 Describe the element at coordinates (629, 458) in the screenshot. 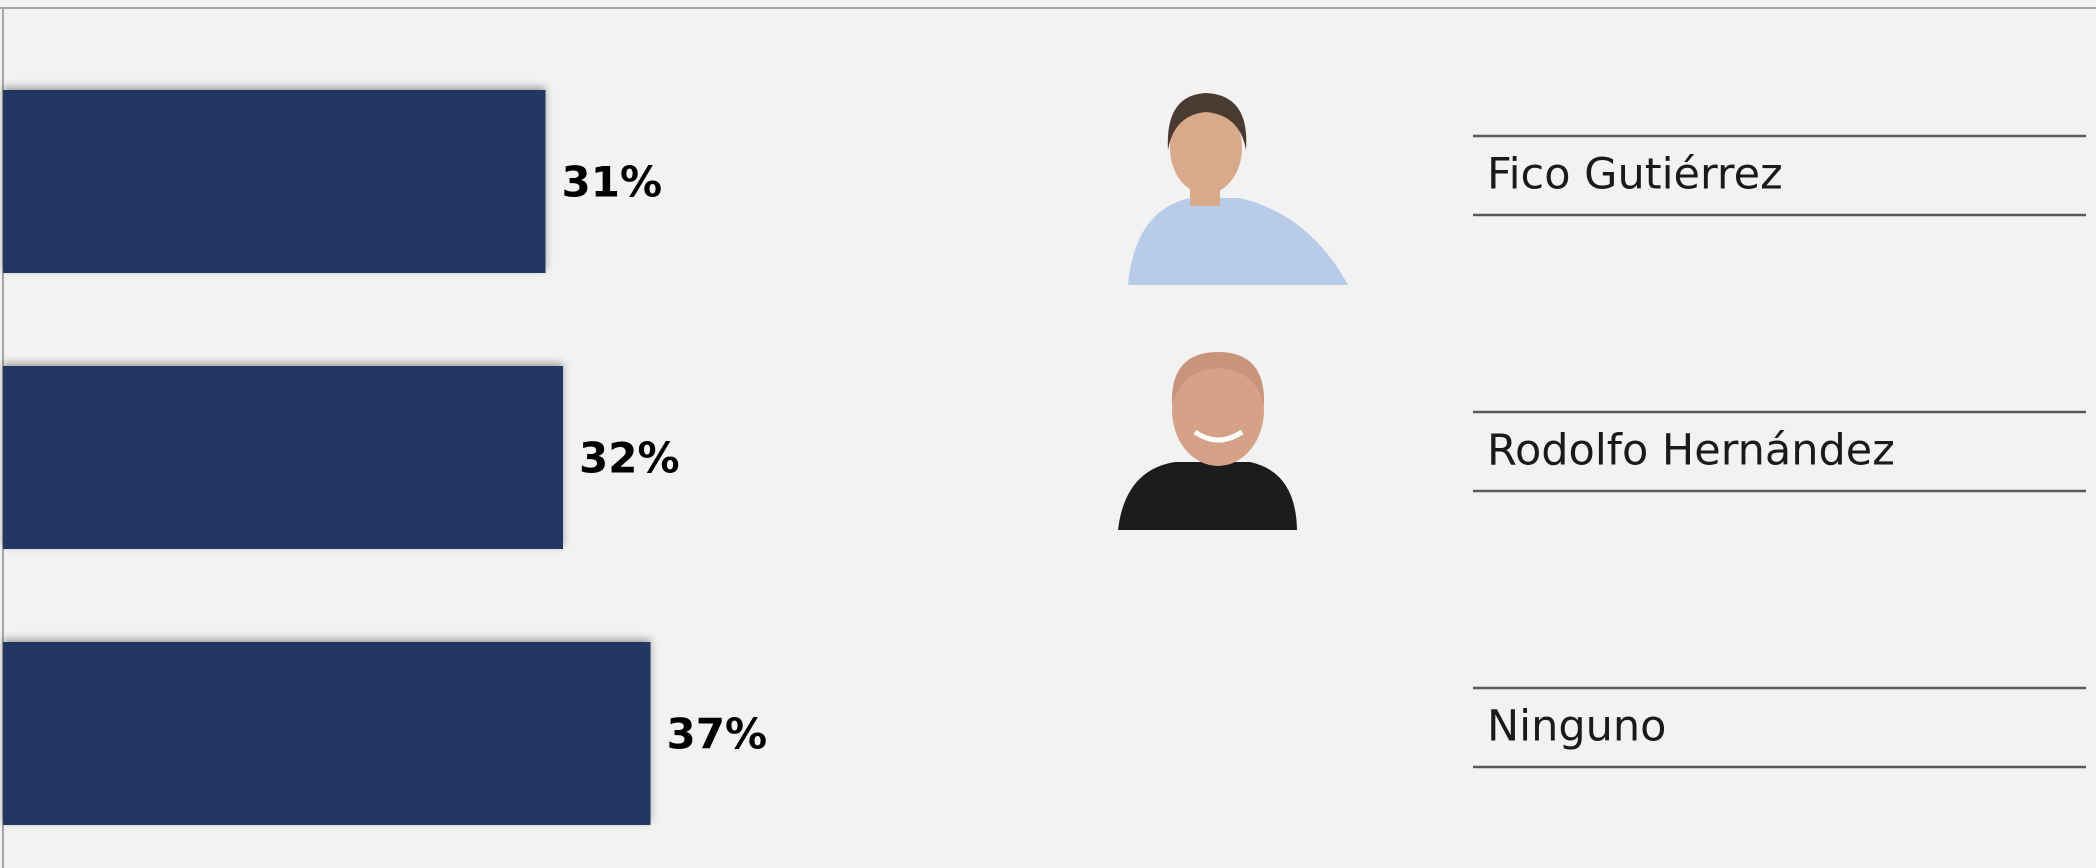

I see `value-label: 32%` at that location.